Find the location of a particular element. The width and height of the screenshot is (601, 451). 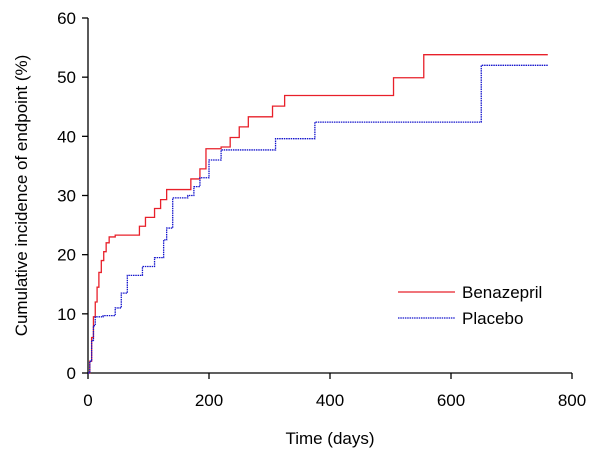

x-tick-label: 600 is located at coordinates (451, 400).